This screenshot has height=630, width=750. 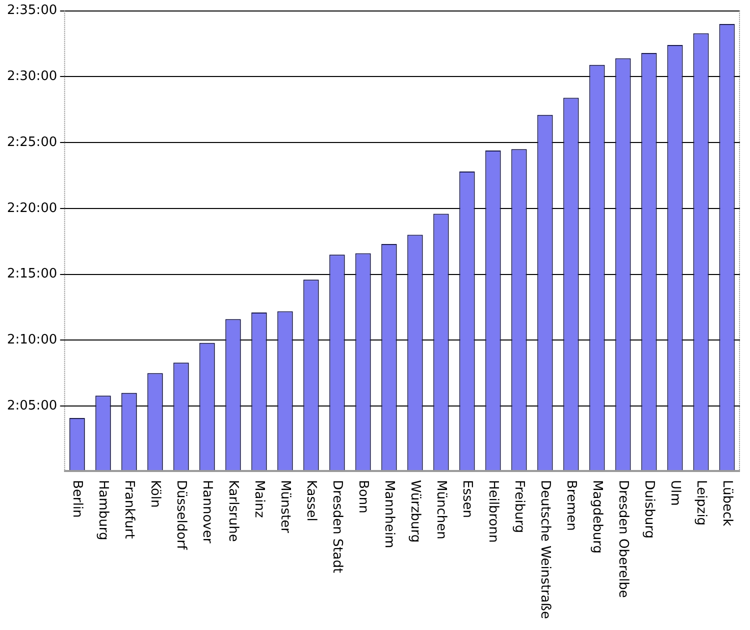 What do you see at coordinates (77, 499) in the screenshot?
I see `x-tick-label: Berlin` at bounding box center [77, 499].